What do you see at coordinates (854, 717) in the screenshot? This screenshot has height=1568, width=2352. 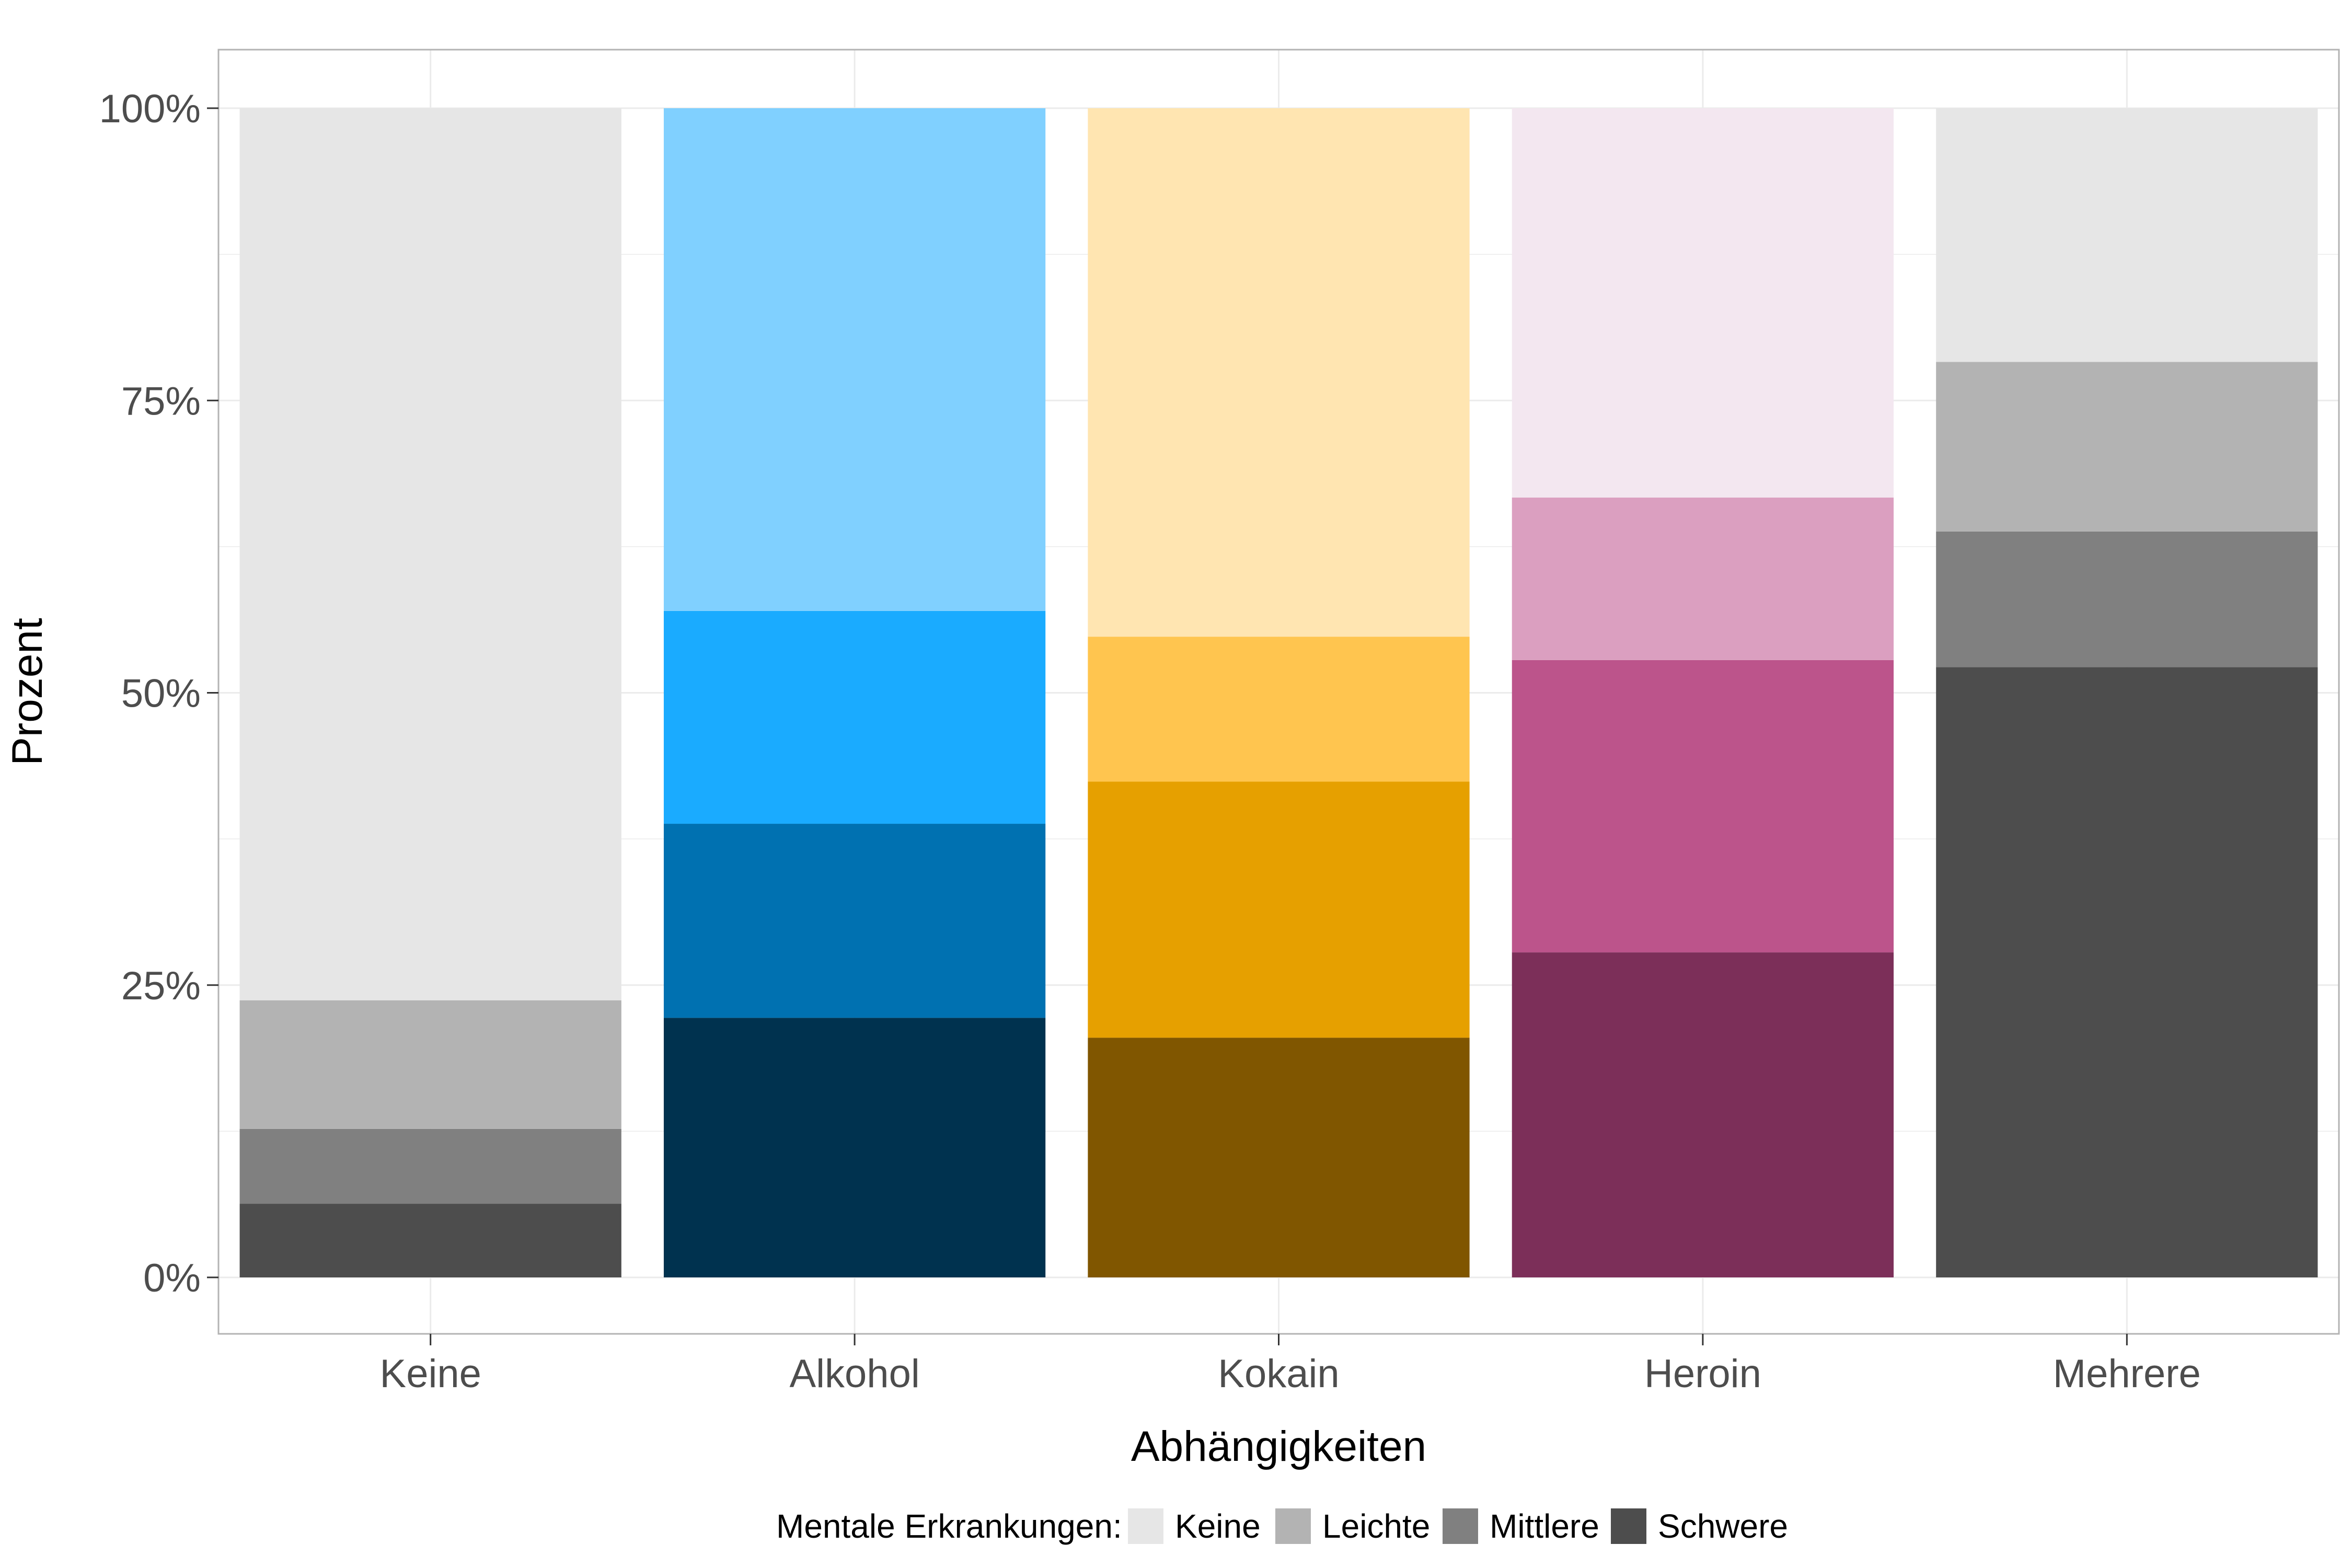 I see `bar-segment-alkohol-leichte` at bounding box center [854, 717].